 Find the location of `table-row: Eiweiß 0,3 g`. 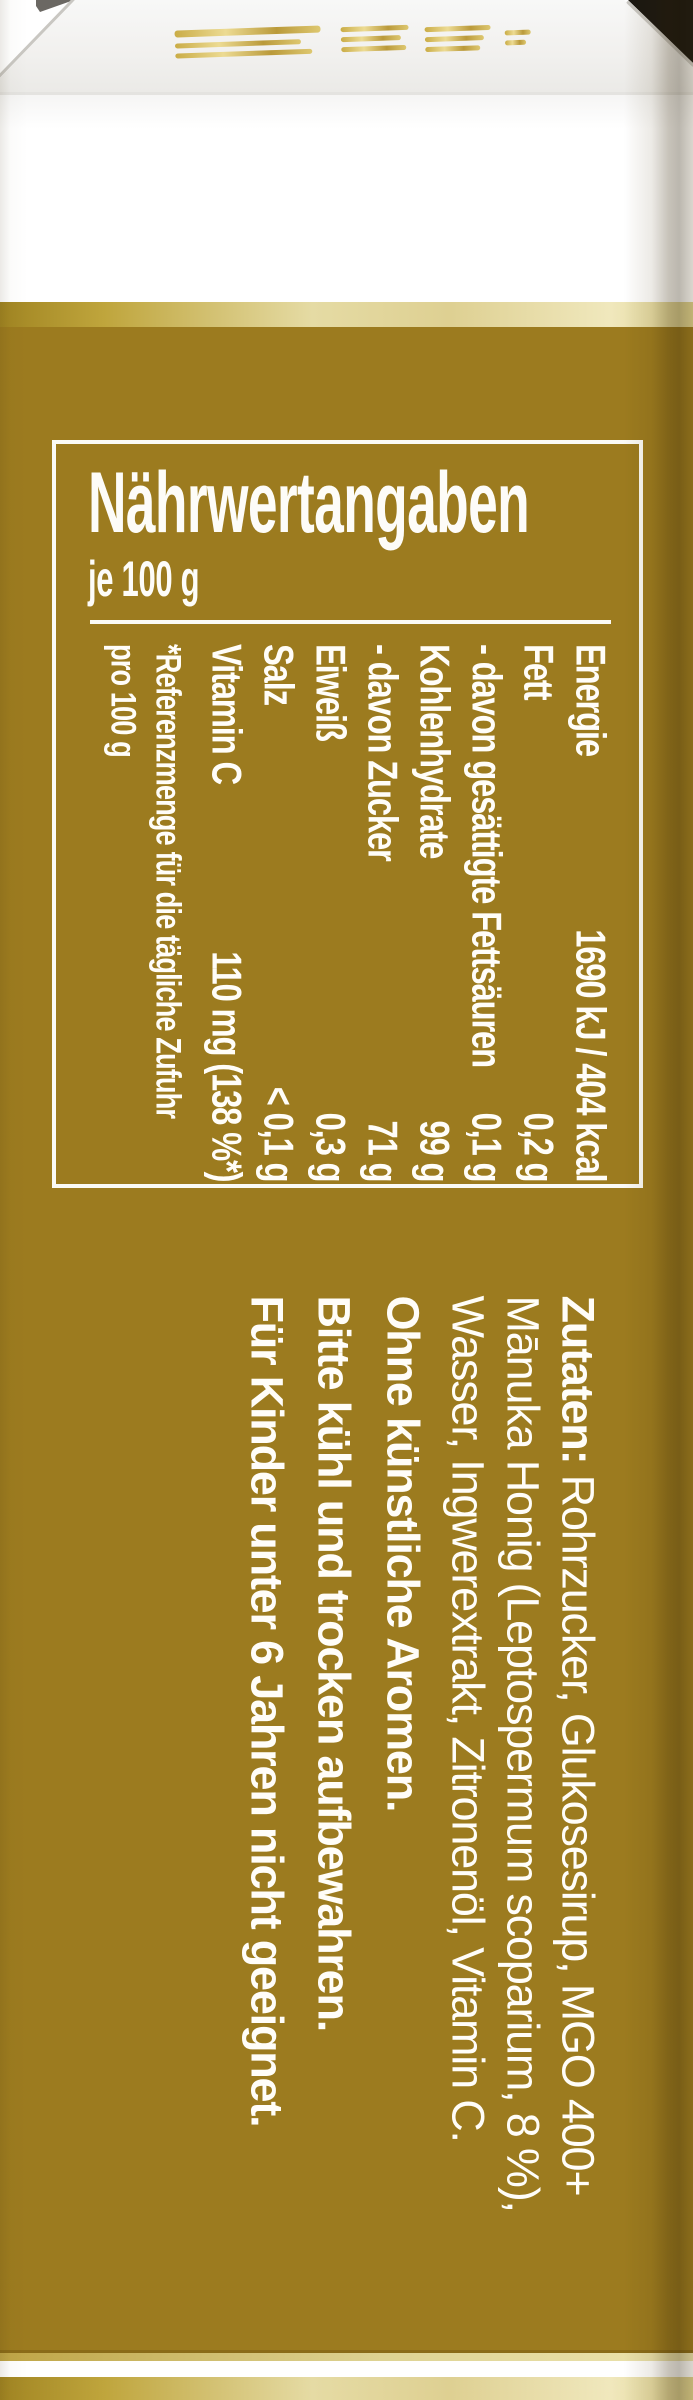

table-row: Eiweiß 0,3 g is located at coordinates (331, 912).